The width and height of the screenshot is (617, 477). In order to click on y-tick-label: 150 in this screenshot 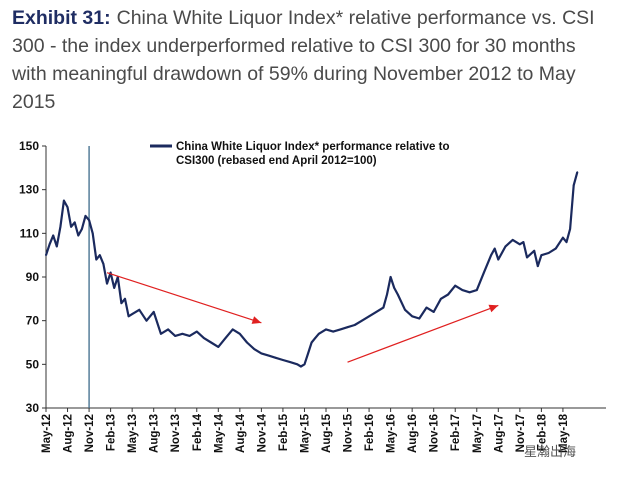, I will do `click(29, 146)`.